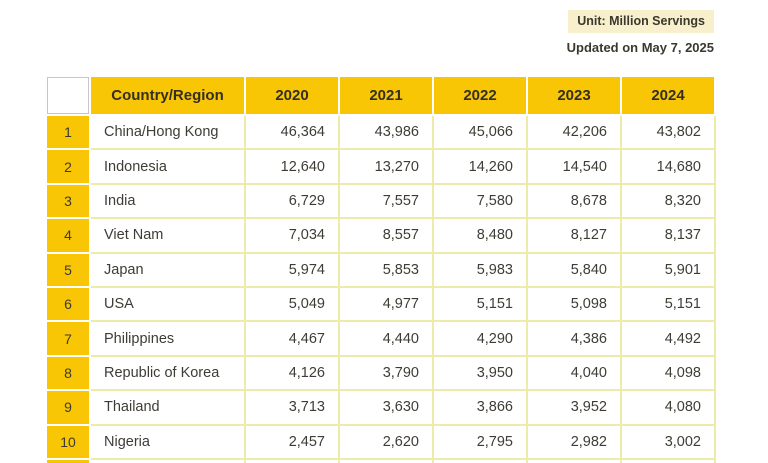 The width and height of the screenshot is (768, 463). I want to click on value-cell: 8,127, so click(574, 235).